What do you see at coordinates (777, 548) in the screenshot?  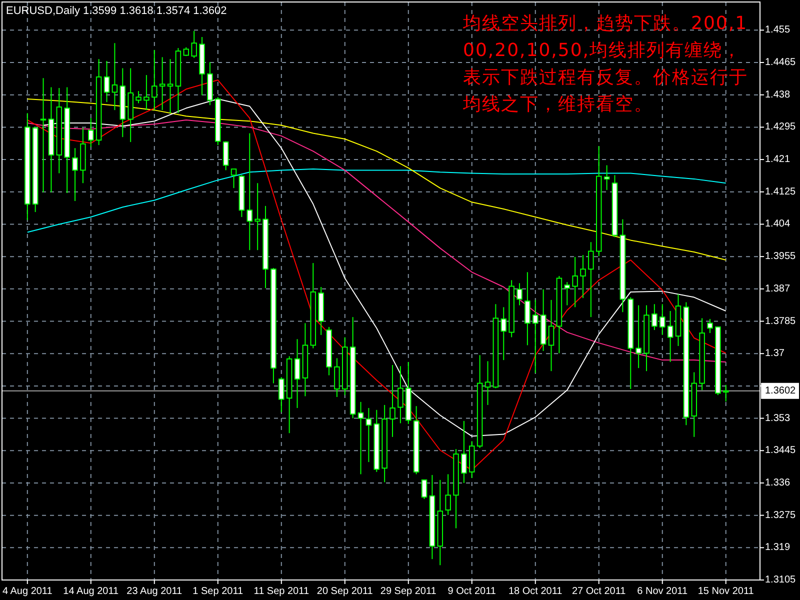 I see `y-tick-label: 1.319` at bounding box center [777, 548].